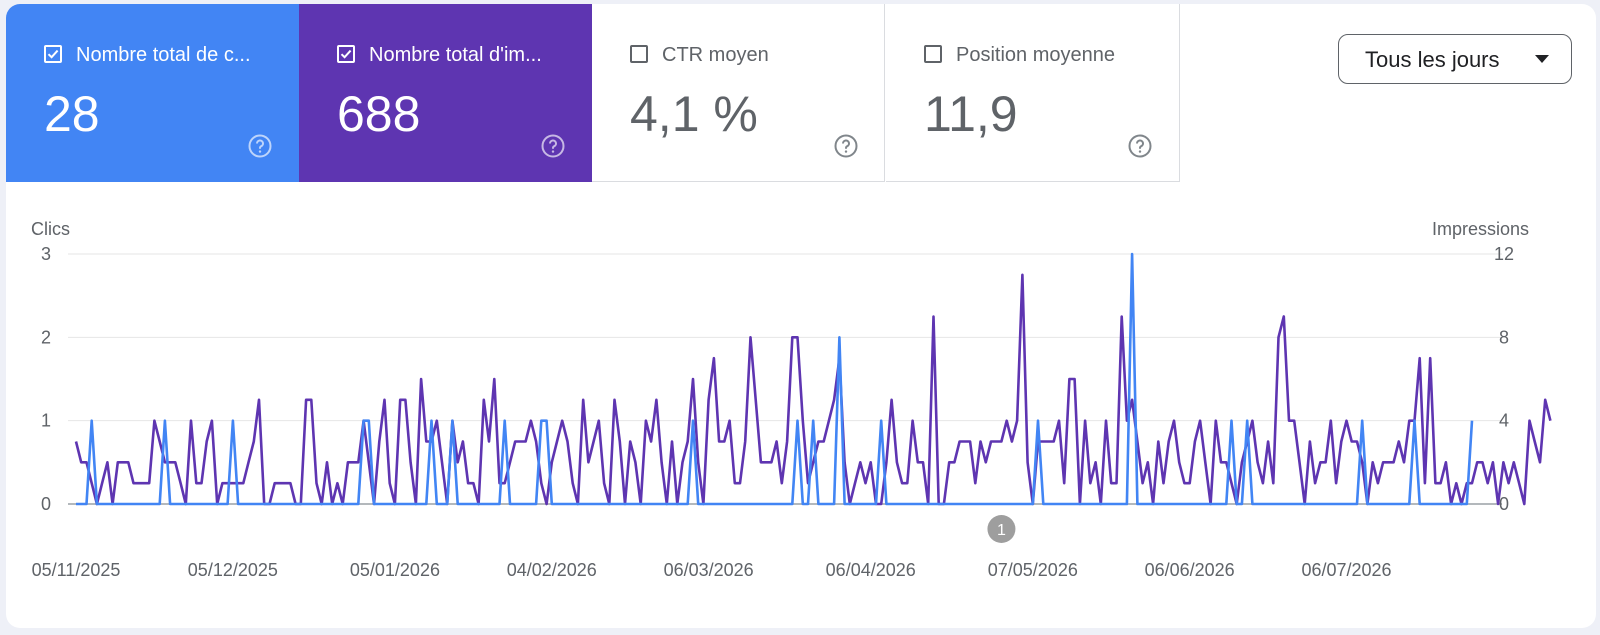 This screenshot has width=1600, height=635. What do you see at coordinates (1504, 504) in the screenshot?
I see `y-tick-right: 0` at bounding box center [1504, 504].